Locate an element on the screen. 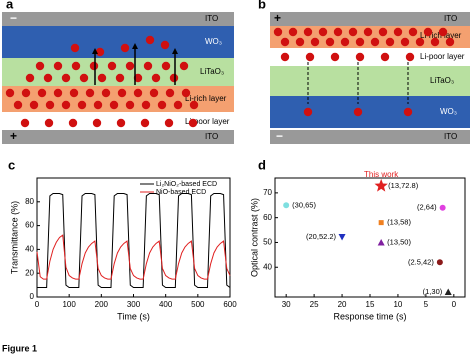 The image size is (474, 362). panel-label: d is located at coordinates (262, 164).